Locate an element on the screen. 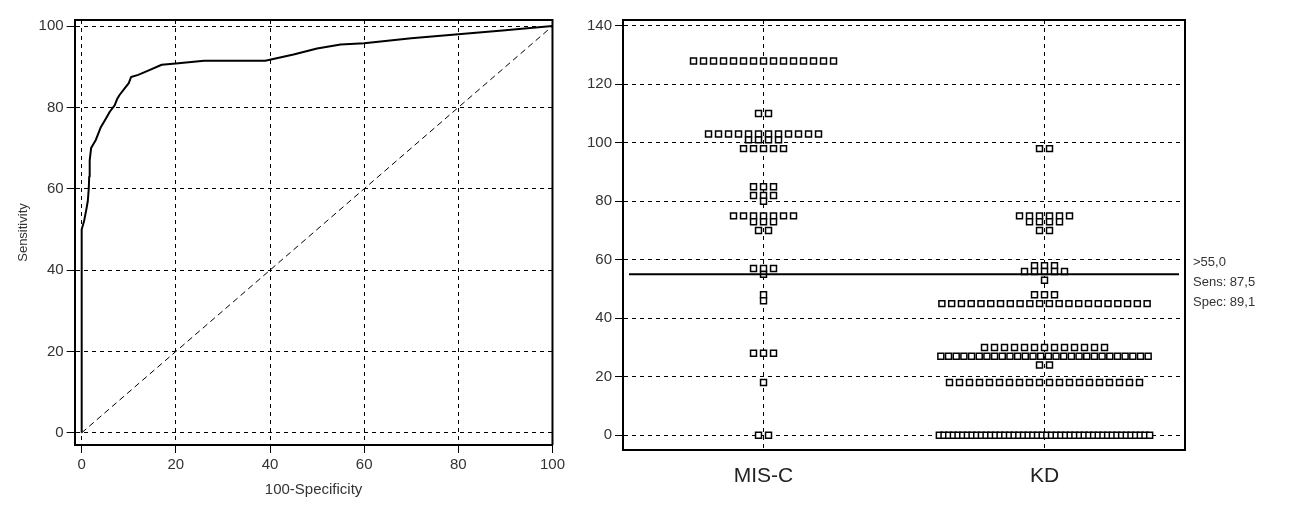  y-tick-label: 120 is located at coordinates (600, 83).